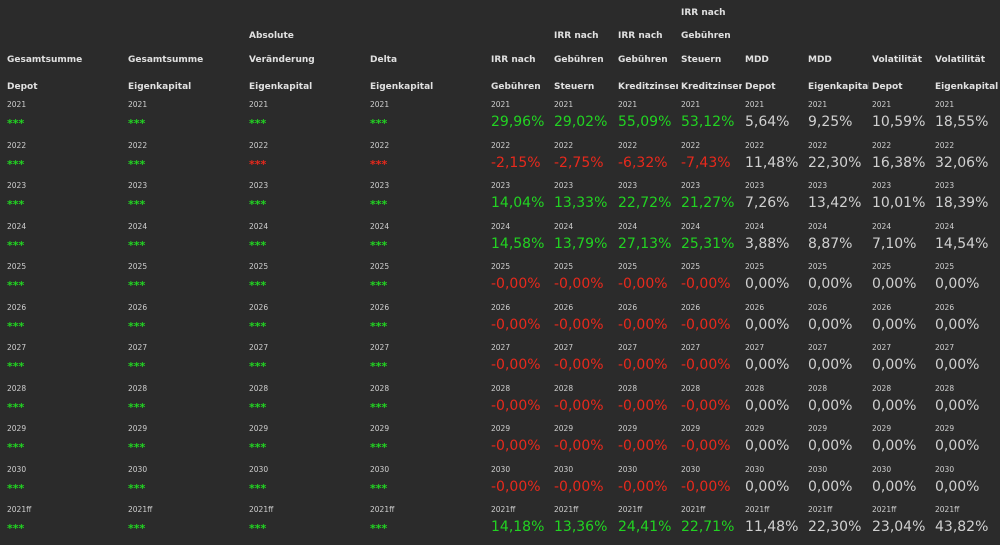 The width and height of the screenshot is (1000, 545). What do you see at coordinates (835, 203) in the screenshot?
I see `percentage-cell: 13,42%` at bounding box center [835, 203].